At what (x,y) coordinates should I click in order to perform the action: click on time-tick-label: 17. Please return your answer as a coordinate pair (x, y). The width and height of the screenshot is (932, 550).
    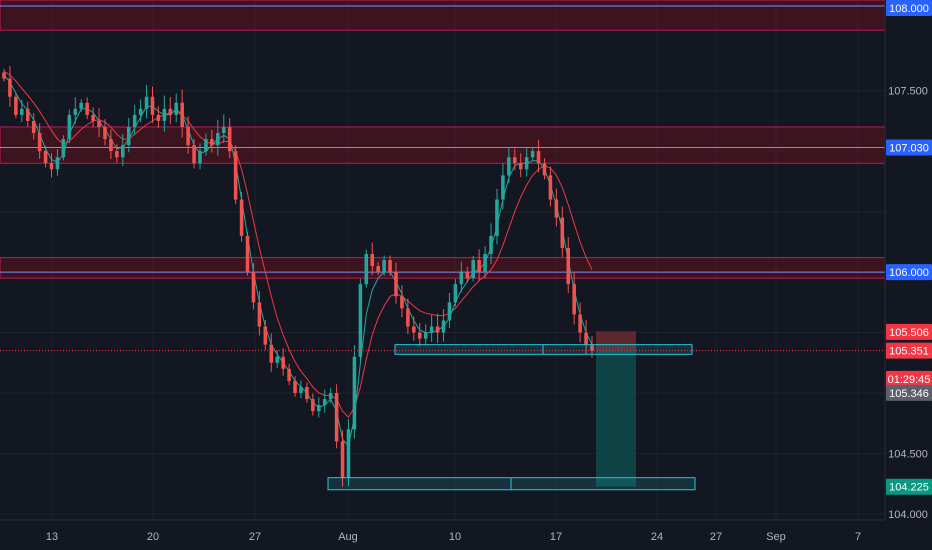
    Looking at the image, I should click on (556, 537).